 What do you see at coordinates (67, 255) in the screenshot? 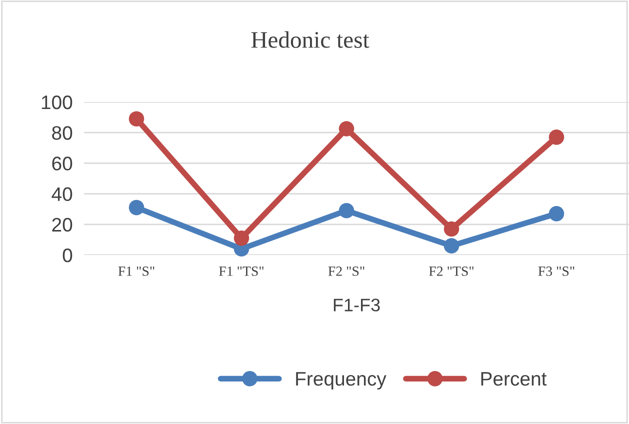
I see `y-tick-label: 0` at bounding box center [67, 255].